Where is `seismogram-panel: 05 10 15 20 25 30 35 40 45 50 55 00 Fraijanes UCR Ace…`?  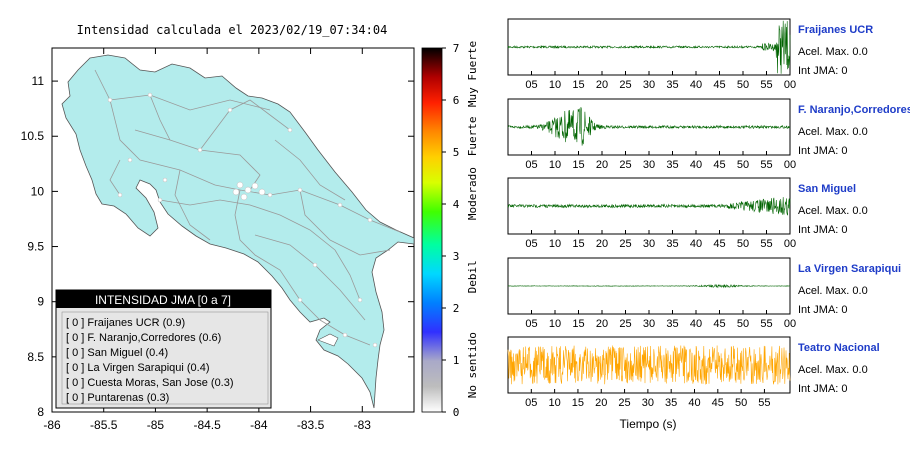 seismogram-panel: 05 10 15 20 25 30 35 40 45 50 55 00 Fraijanes UCR Ace… is located at coordinates (690, 54).